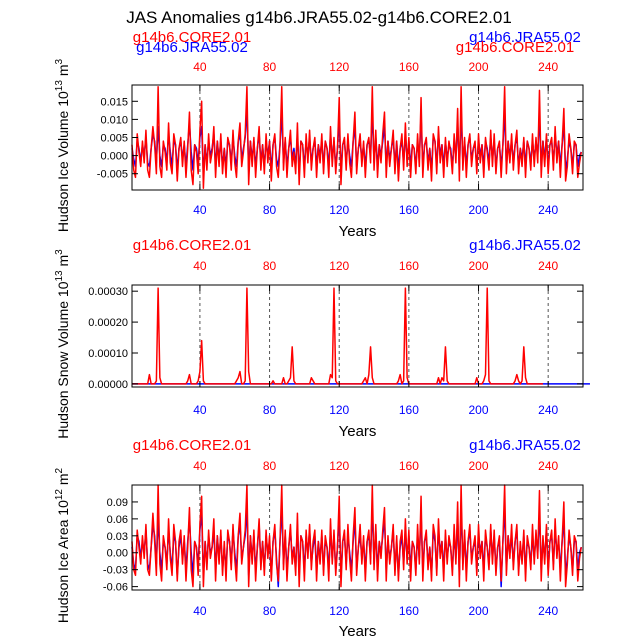 The height and width of the screenshot is (638, 638). What do you see at coordinates (63, 481) in the screenshot?
I see `ice-area-ylabel-part: m` at bounding box center [63, 481].